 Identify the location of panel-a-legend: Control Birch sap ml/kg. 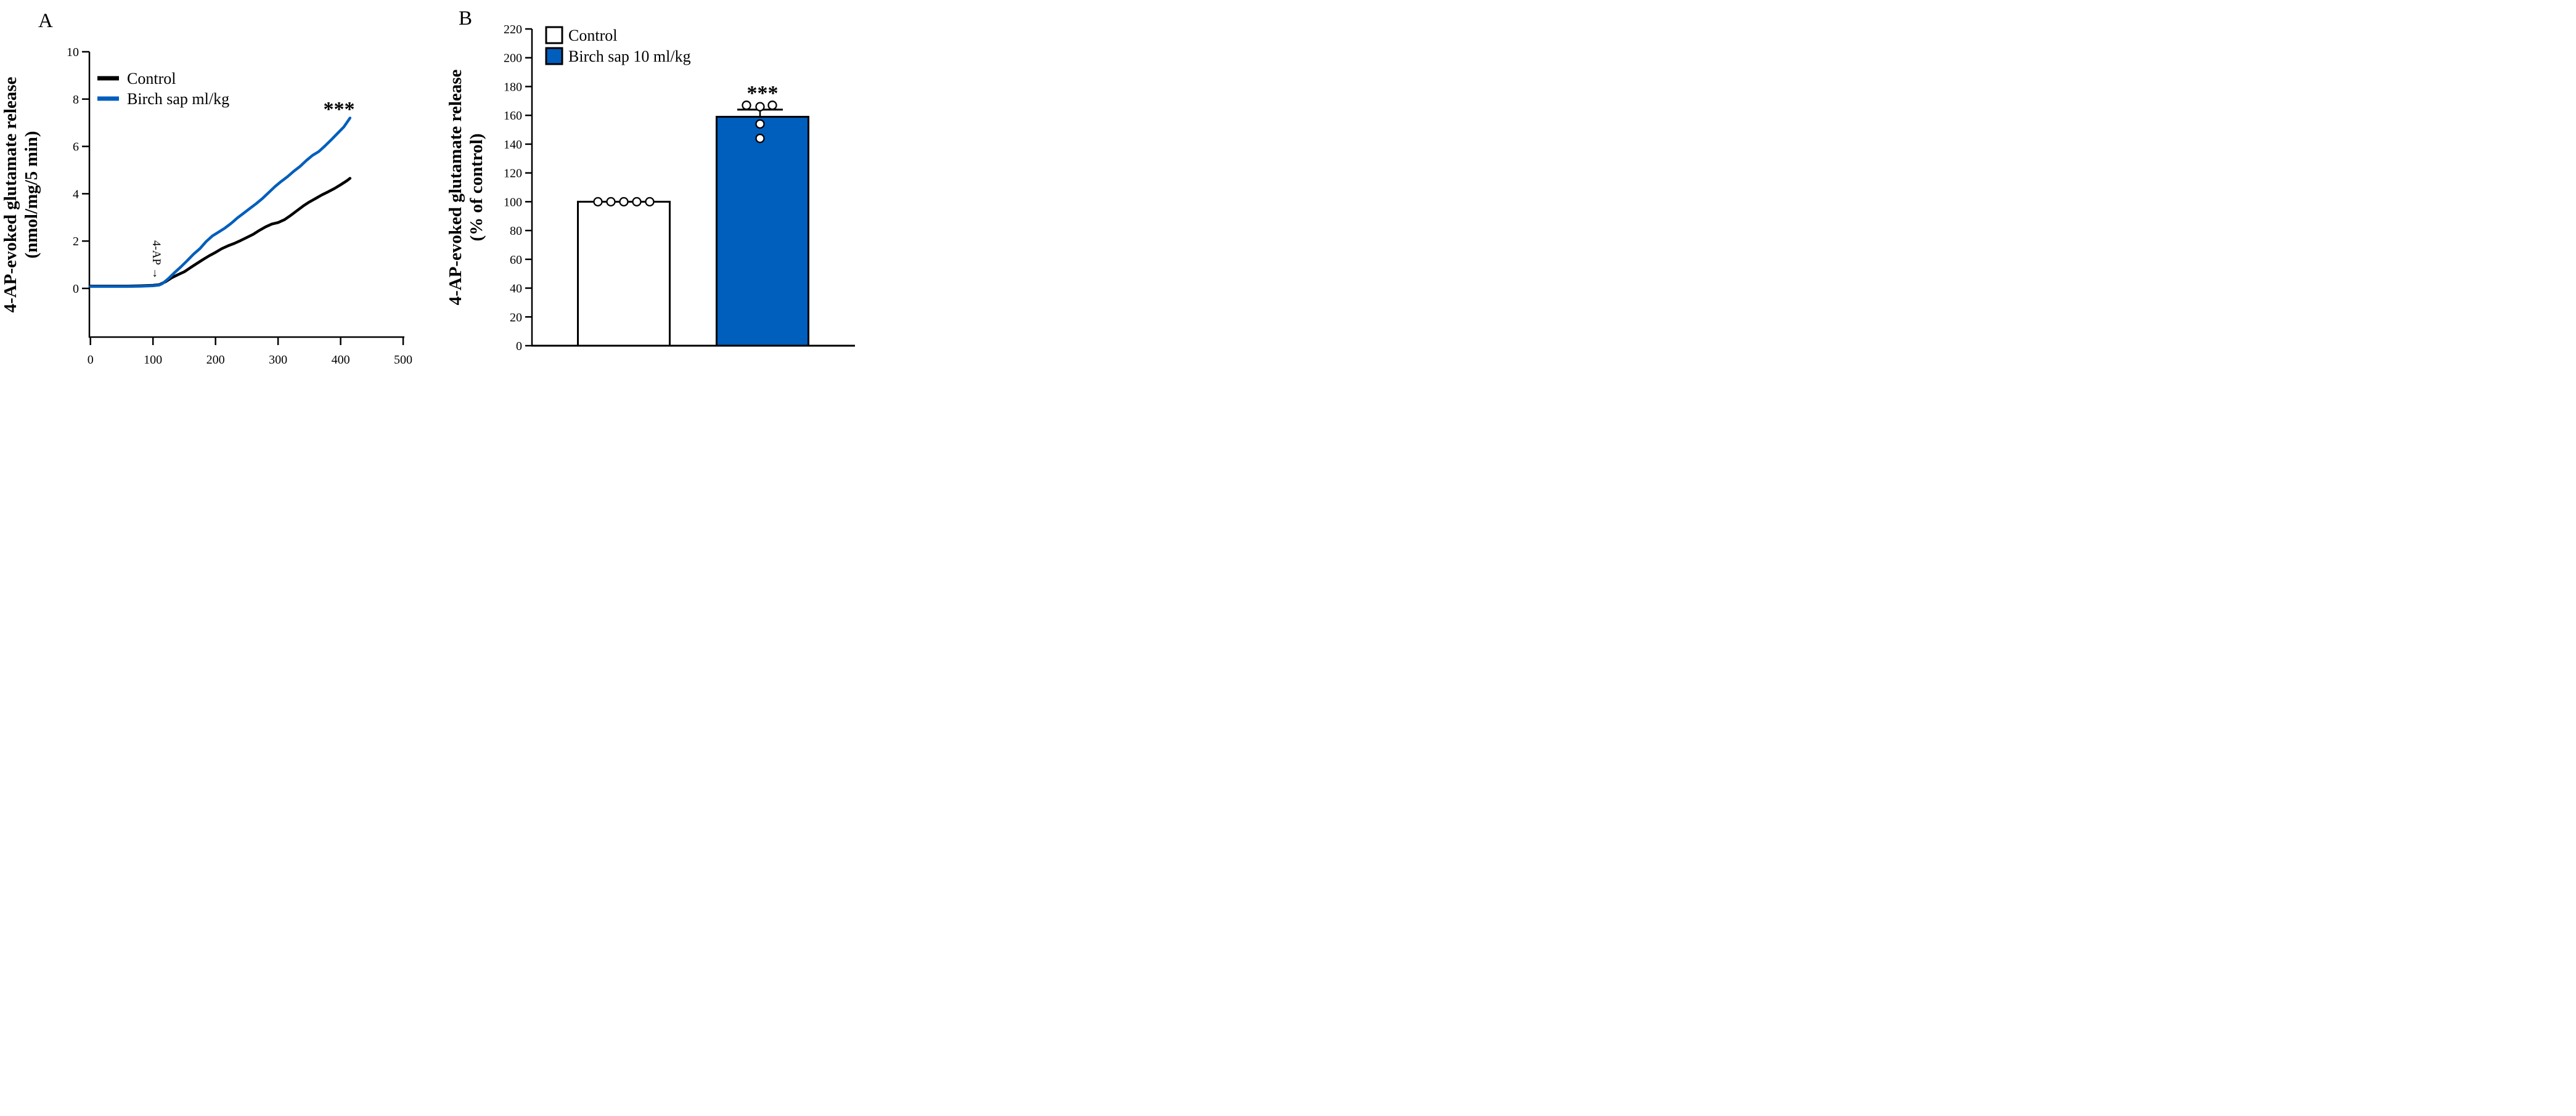
(163, 89).